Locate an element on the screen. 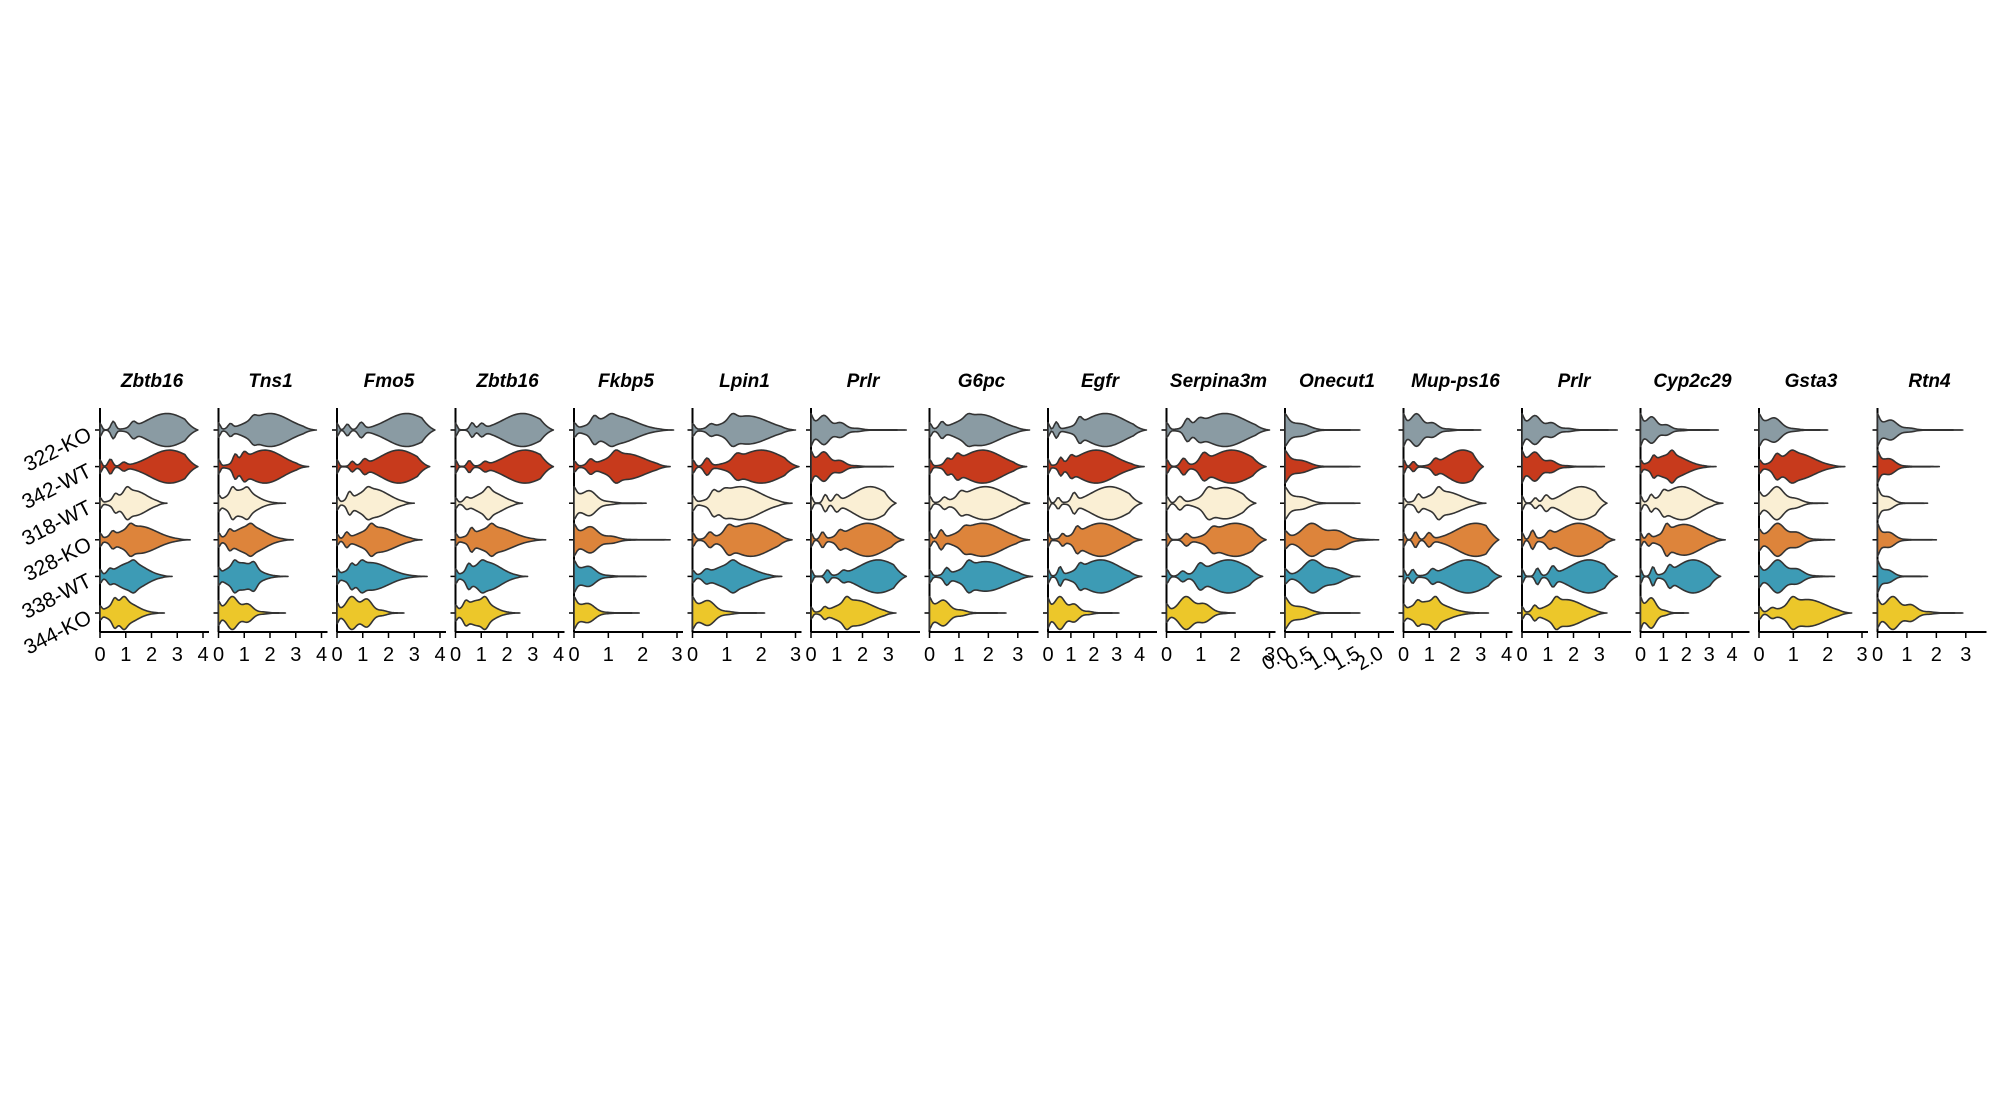 The width and height of the screenshot is (1999, 1102). panel-title: Cyp2c29 is located at coordinates (1692, 381).